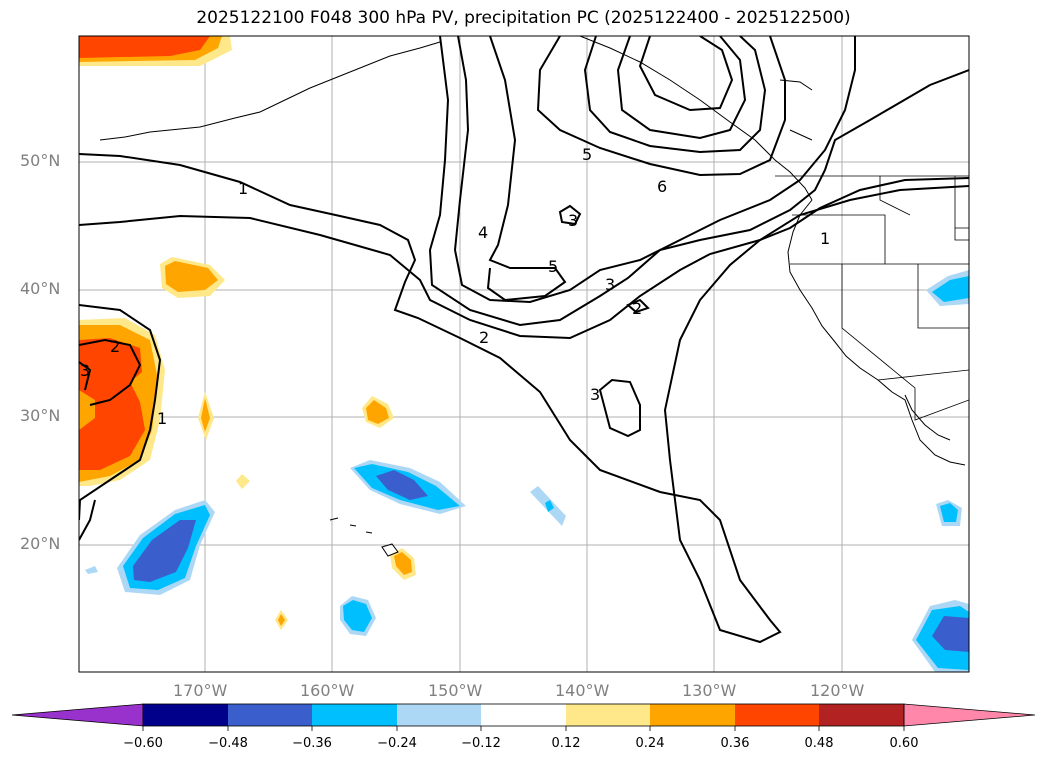 The width and height of the screenshot is (1047, 765). What do you see at coordinates (481, 743) in the screenshot?
I see `colorbar-tick-label: −0.12` at bounding box center [481, 743].